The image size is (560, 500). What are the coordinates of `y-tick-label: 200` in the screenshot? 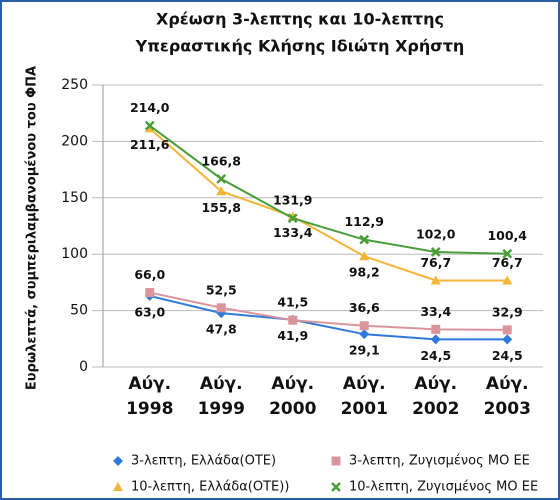 It's located at (74, 141).